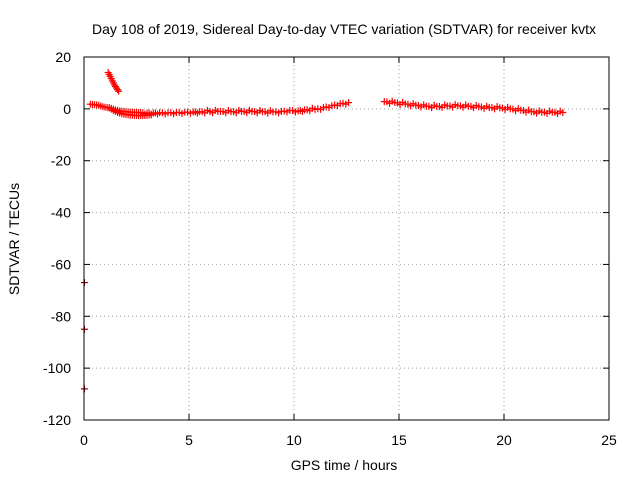 The height and width of the screenshot is (485, 640). I want to click on y-tick-label: -20, so click(61, 161).